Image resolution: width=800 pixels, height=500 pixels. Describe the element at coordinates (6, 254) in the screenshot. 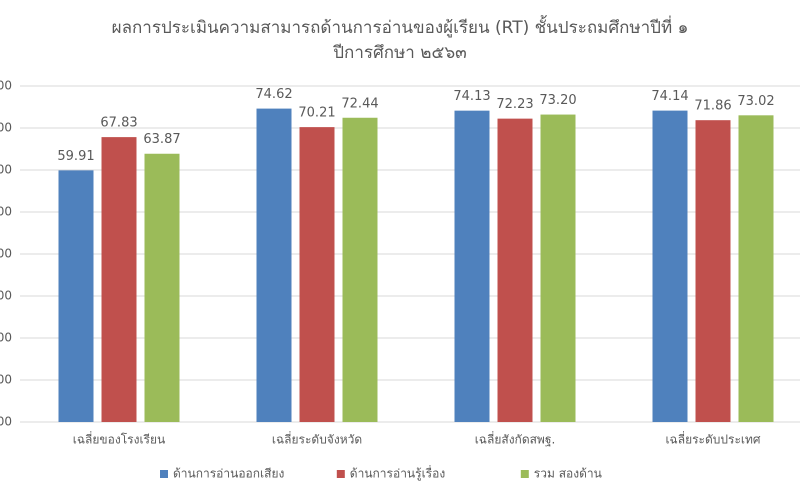

I see `y-tick-label: 40.00` at that location.